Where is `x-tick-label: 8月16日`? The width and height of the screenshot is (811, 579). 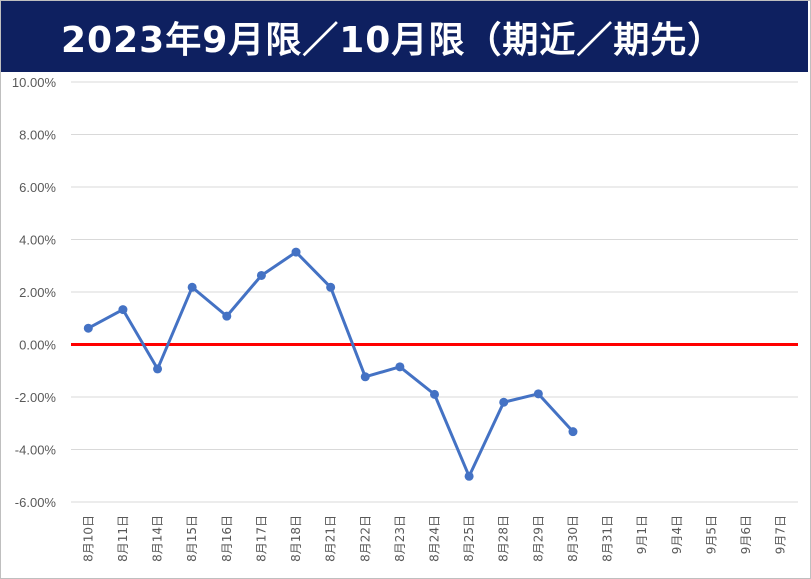 x-tick-label: 8月16日 is located at coordinates (227, 538).